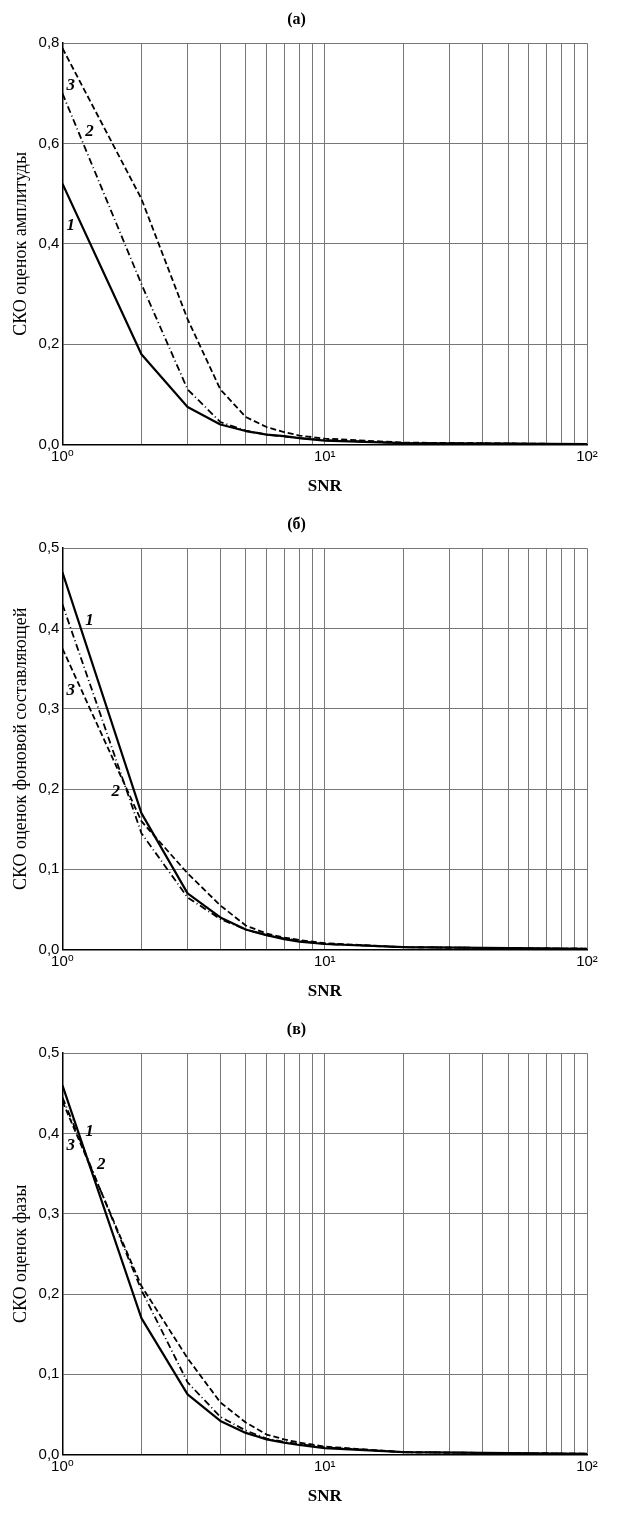 The image size is (627, 1521). I want to click on chart-title: (в), so click(296, 1028).